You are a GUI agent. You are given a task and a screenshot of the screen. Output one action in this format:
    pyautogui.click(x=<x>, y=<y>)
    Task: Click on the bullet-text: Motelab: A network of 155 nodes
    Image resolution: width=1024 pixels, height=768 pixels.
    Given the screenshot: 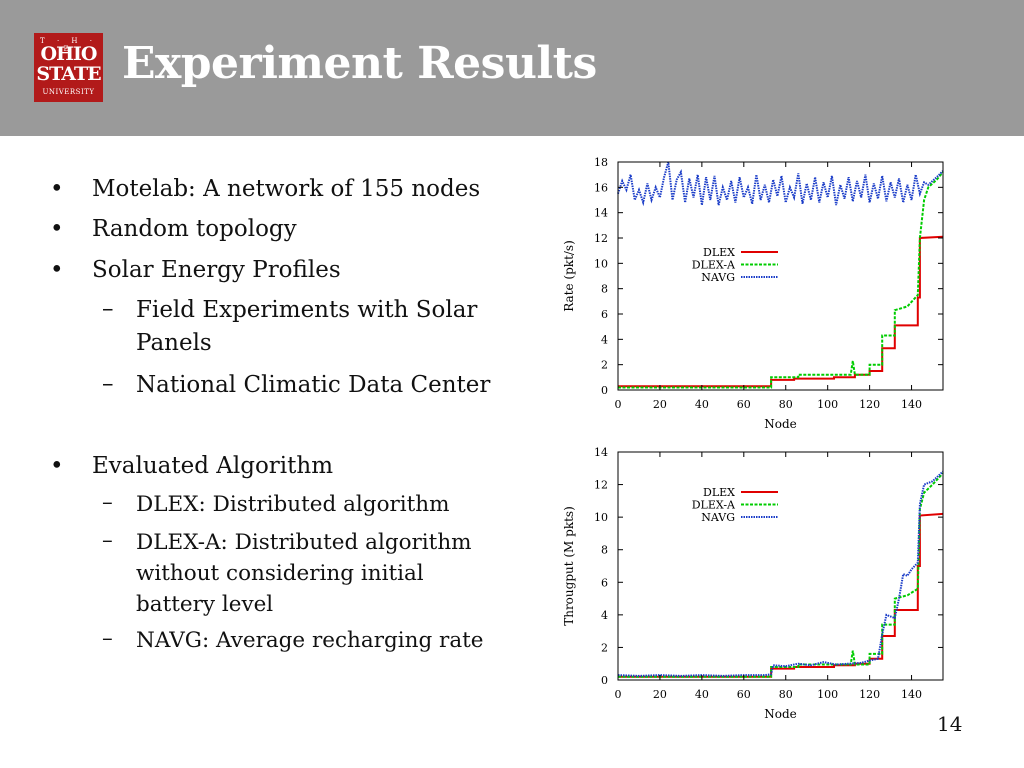 What is the action you would take?
    pyautogui.click(x=286, y=189)
    